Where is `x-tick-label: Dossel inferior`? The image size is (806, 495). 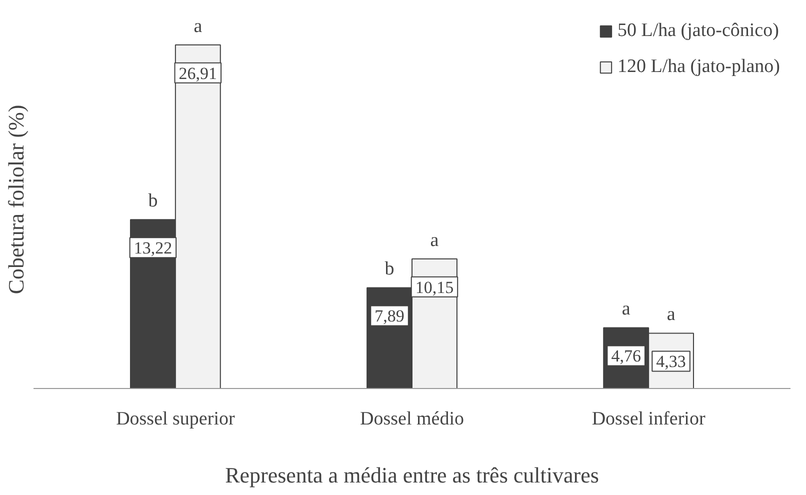
x-tick-label: Dossel inferior is located at coordinates (649, 419).